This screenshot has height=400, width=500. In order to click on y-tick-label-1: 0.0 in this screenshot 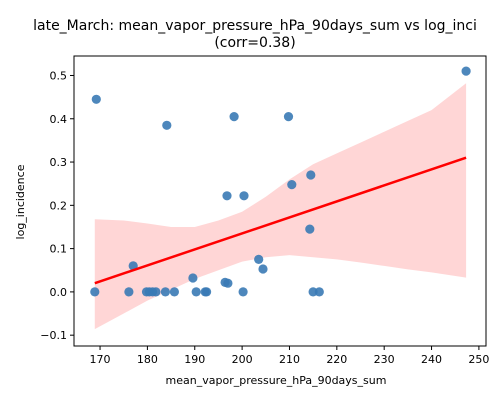, I will do `click(59, 292)`.